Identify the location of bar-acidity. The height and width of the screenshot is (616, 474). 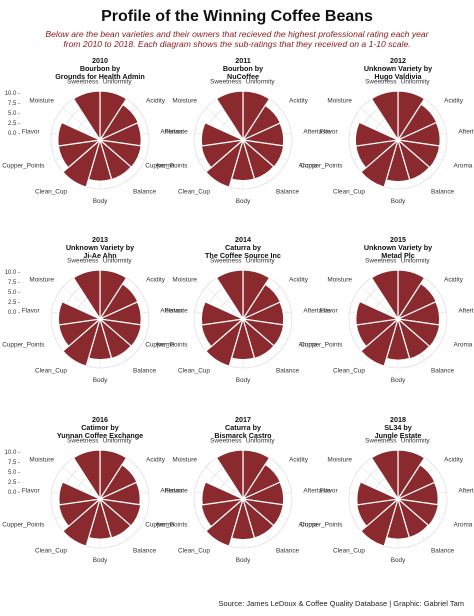
(119, 122).